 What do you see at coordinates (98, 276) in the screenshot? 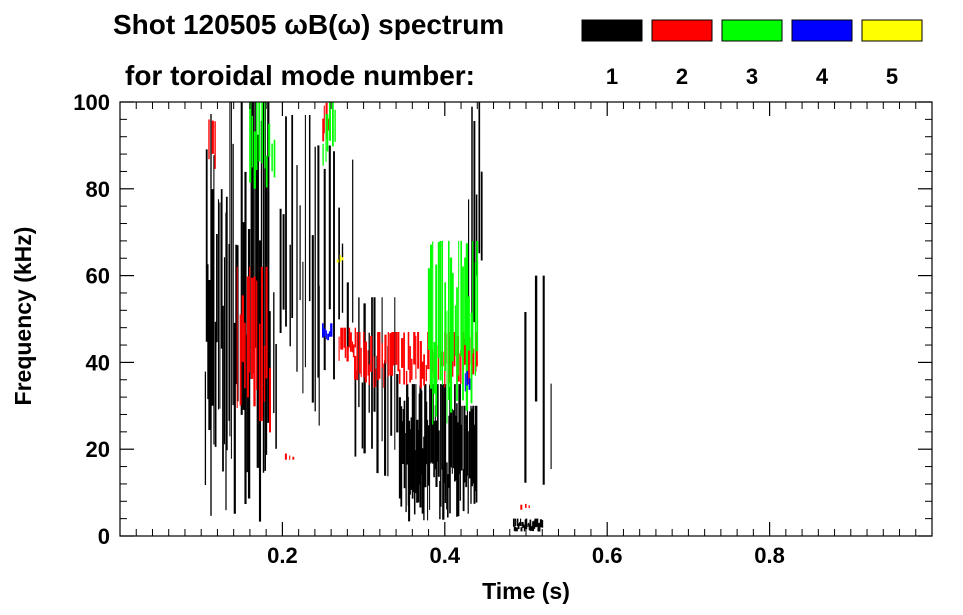
I see `y-tick-label: 60` at bounding box center [98, 276].